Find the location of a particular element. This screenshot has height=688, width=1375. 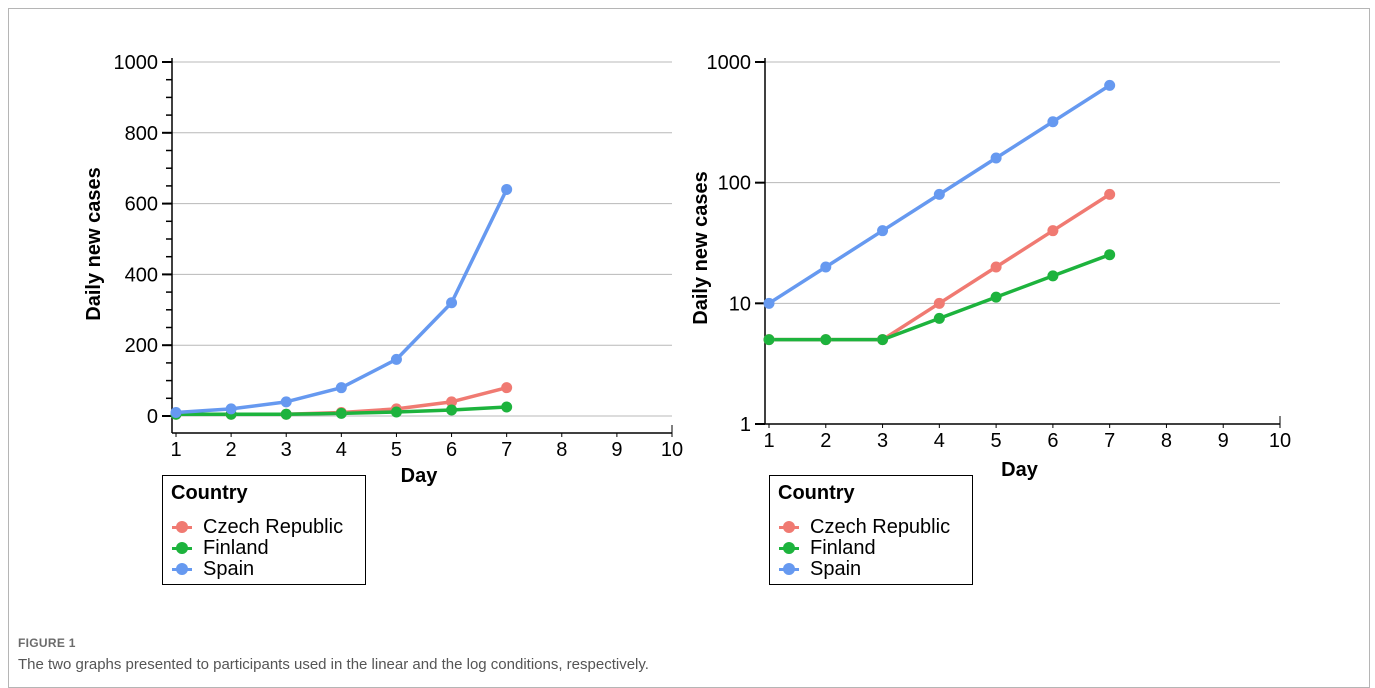

series-line-spain is located at coordinates (342, 301).